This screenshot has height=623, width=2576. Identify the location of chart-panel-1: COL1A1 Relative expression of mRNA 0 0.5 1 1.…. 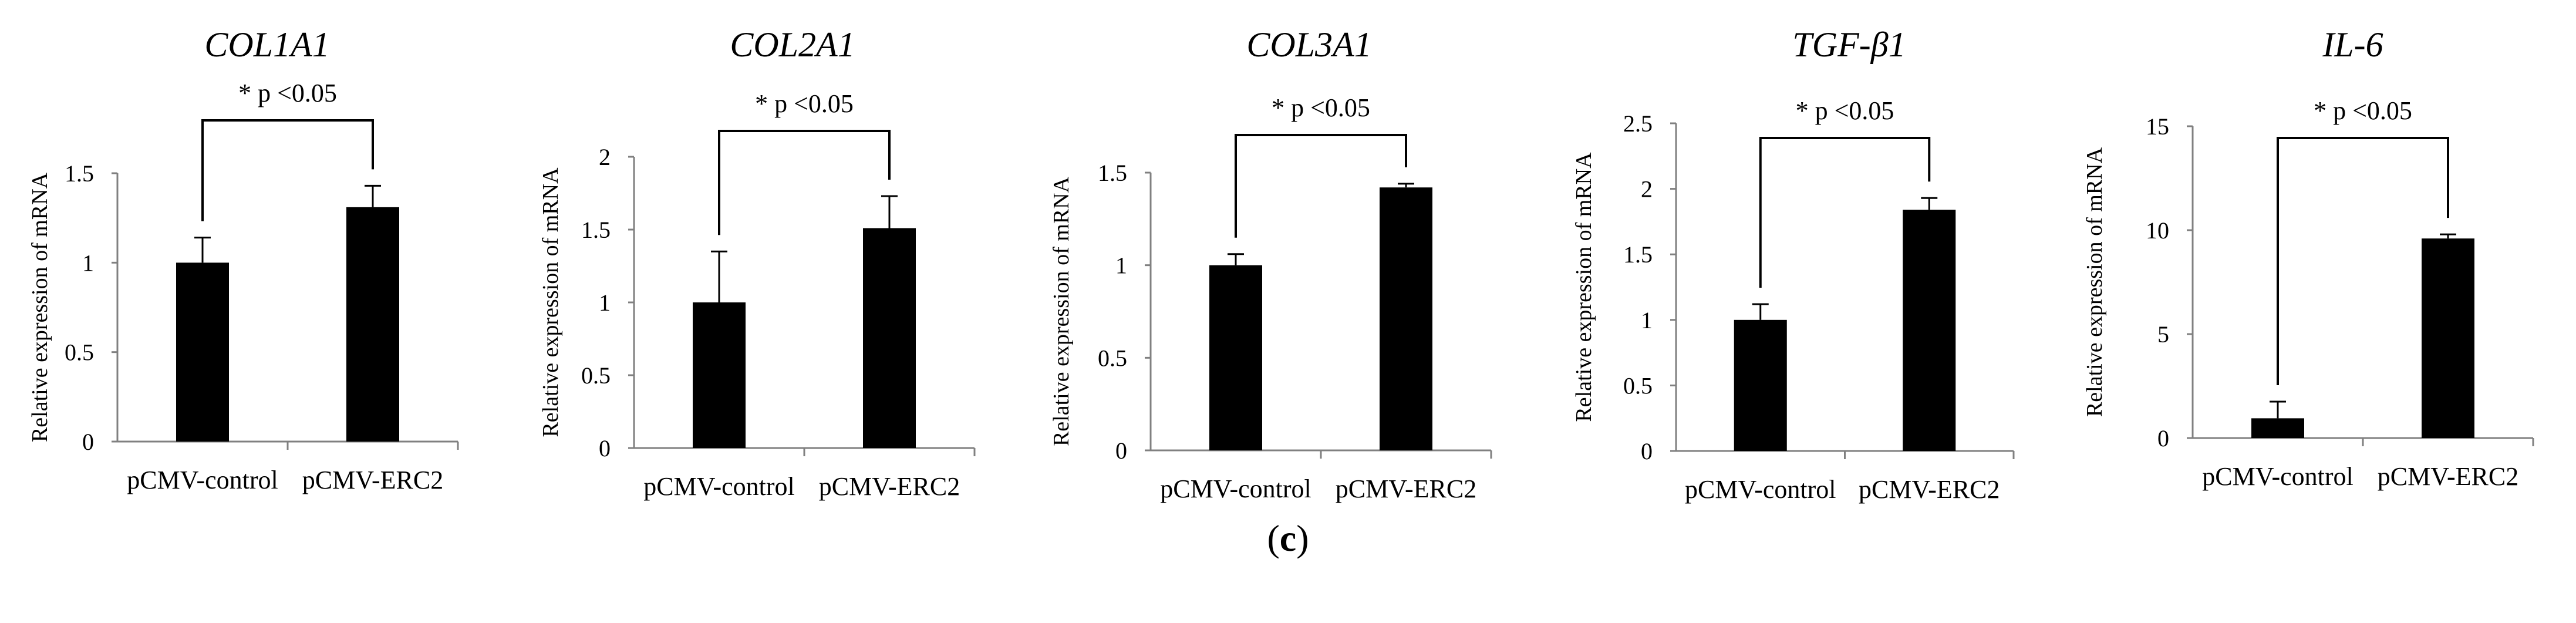
(244, 259).